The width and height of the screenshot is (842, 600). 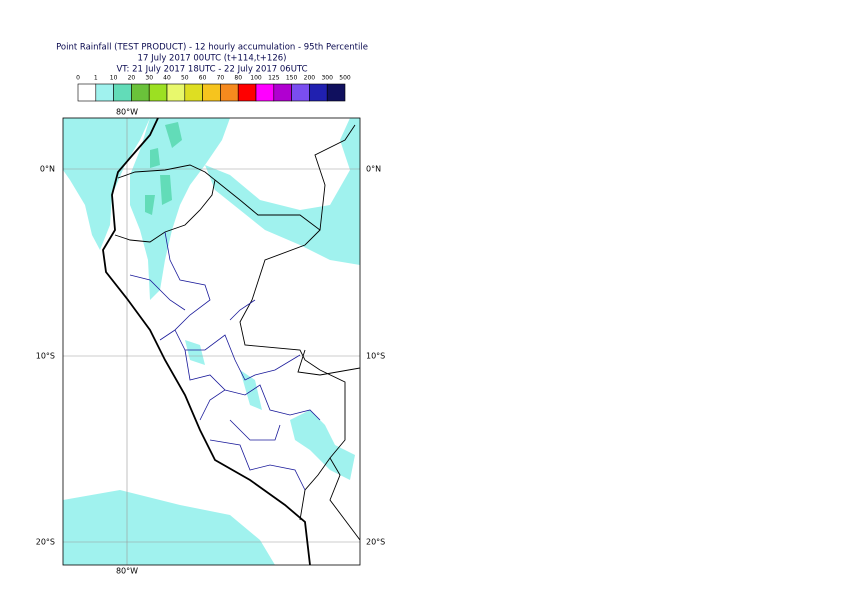 What do you see at coordinates (78, 78) in the screenshot?
I see `legend-label: 0` at bounding box center [78, 78].